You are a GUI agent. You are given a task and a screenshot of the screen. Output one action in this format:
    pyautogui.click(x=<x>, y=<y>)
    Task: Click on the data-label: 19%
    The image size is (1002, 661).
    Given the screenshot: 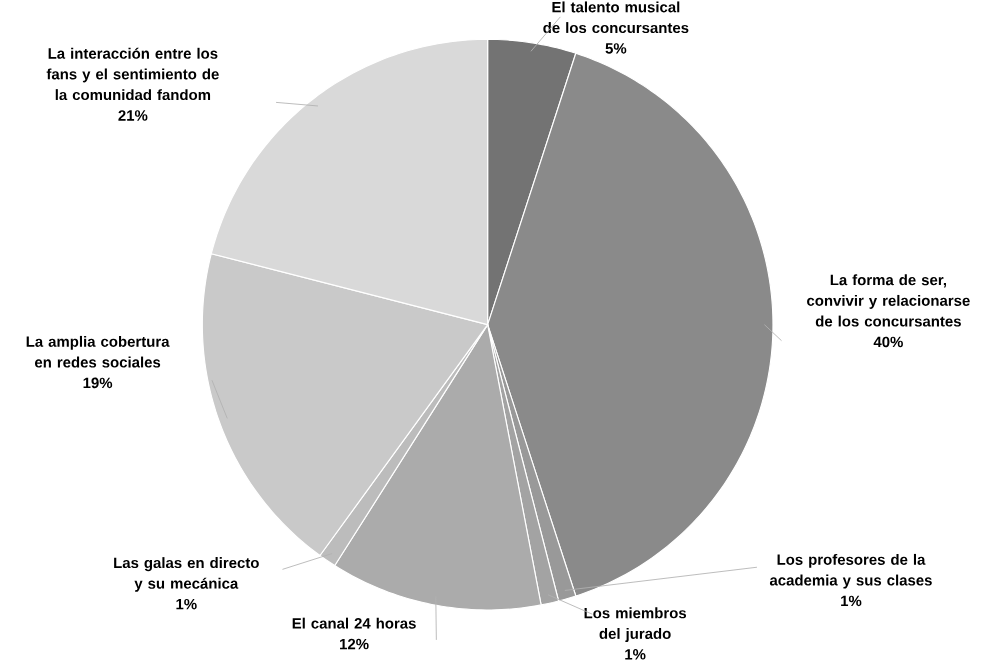 What is the action you would take?
    pyautogui.click(x=98, y=383)
    